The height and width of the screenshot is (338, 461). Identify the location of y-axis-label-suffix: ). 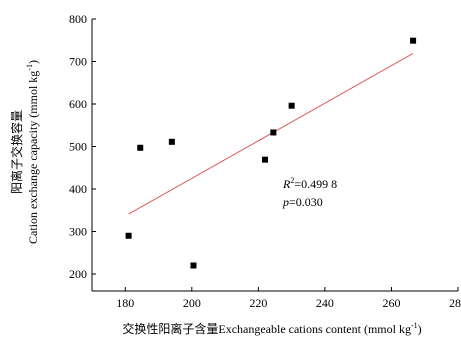
(33, 62).